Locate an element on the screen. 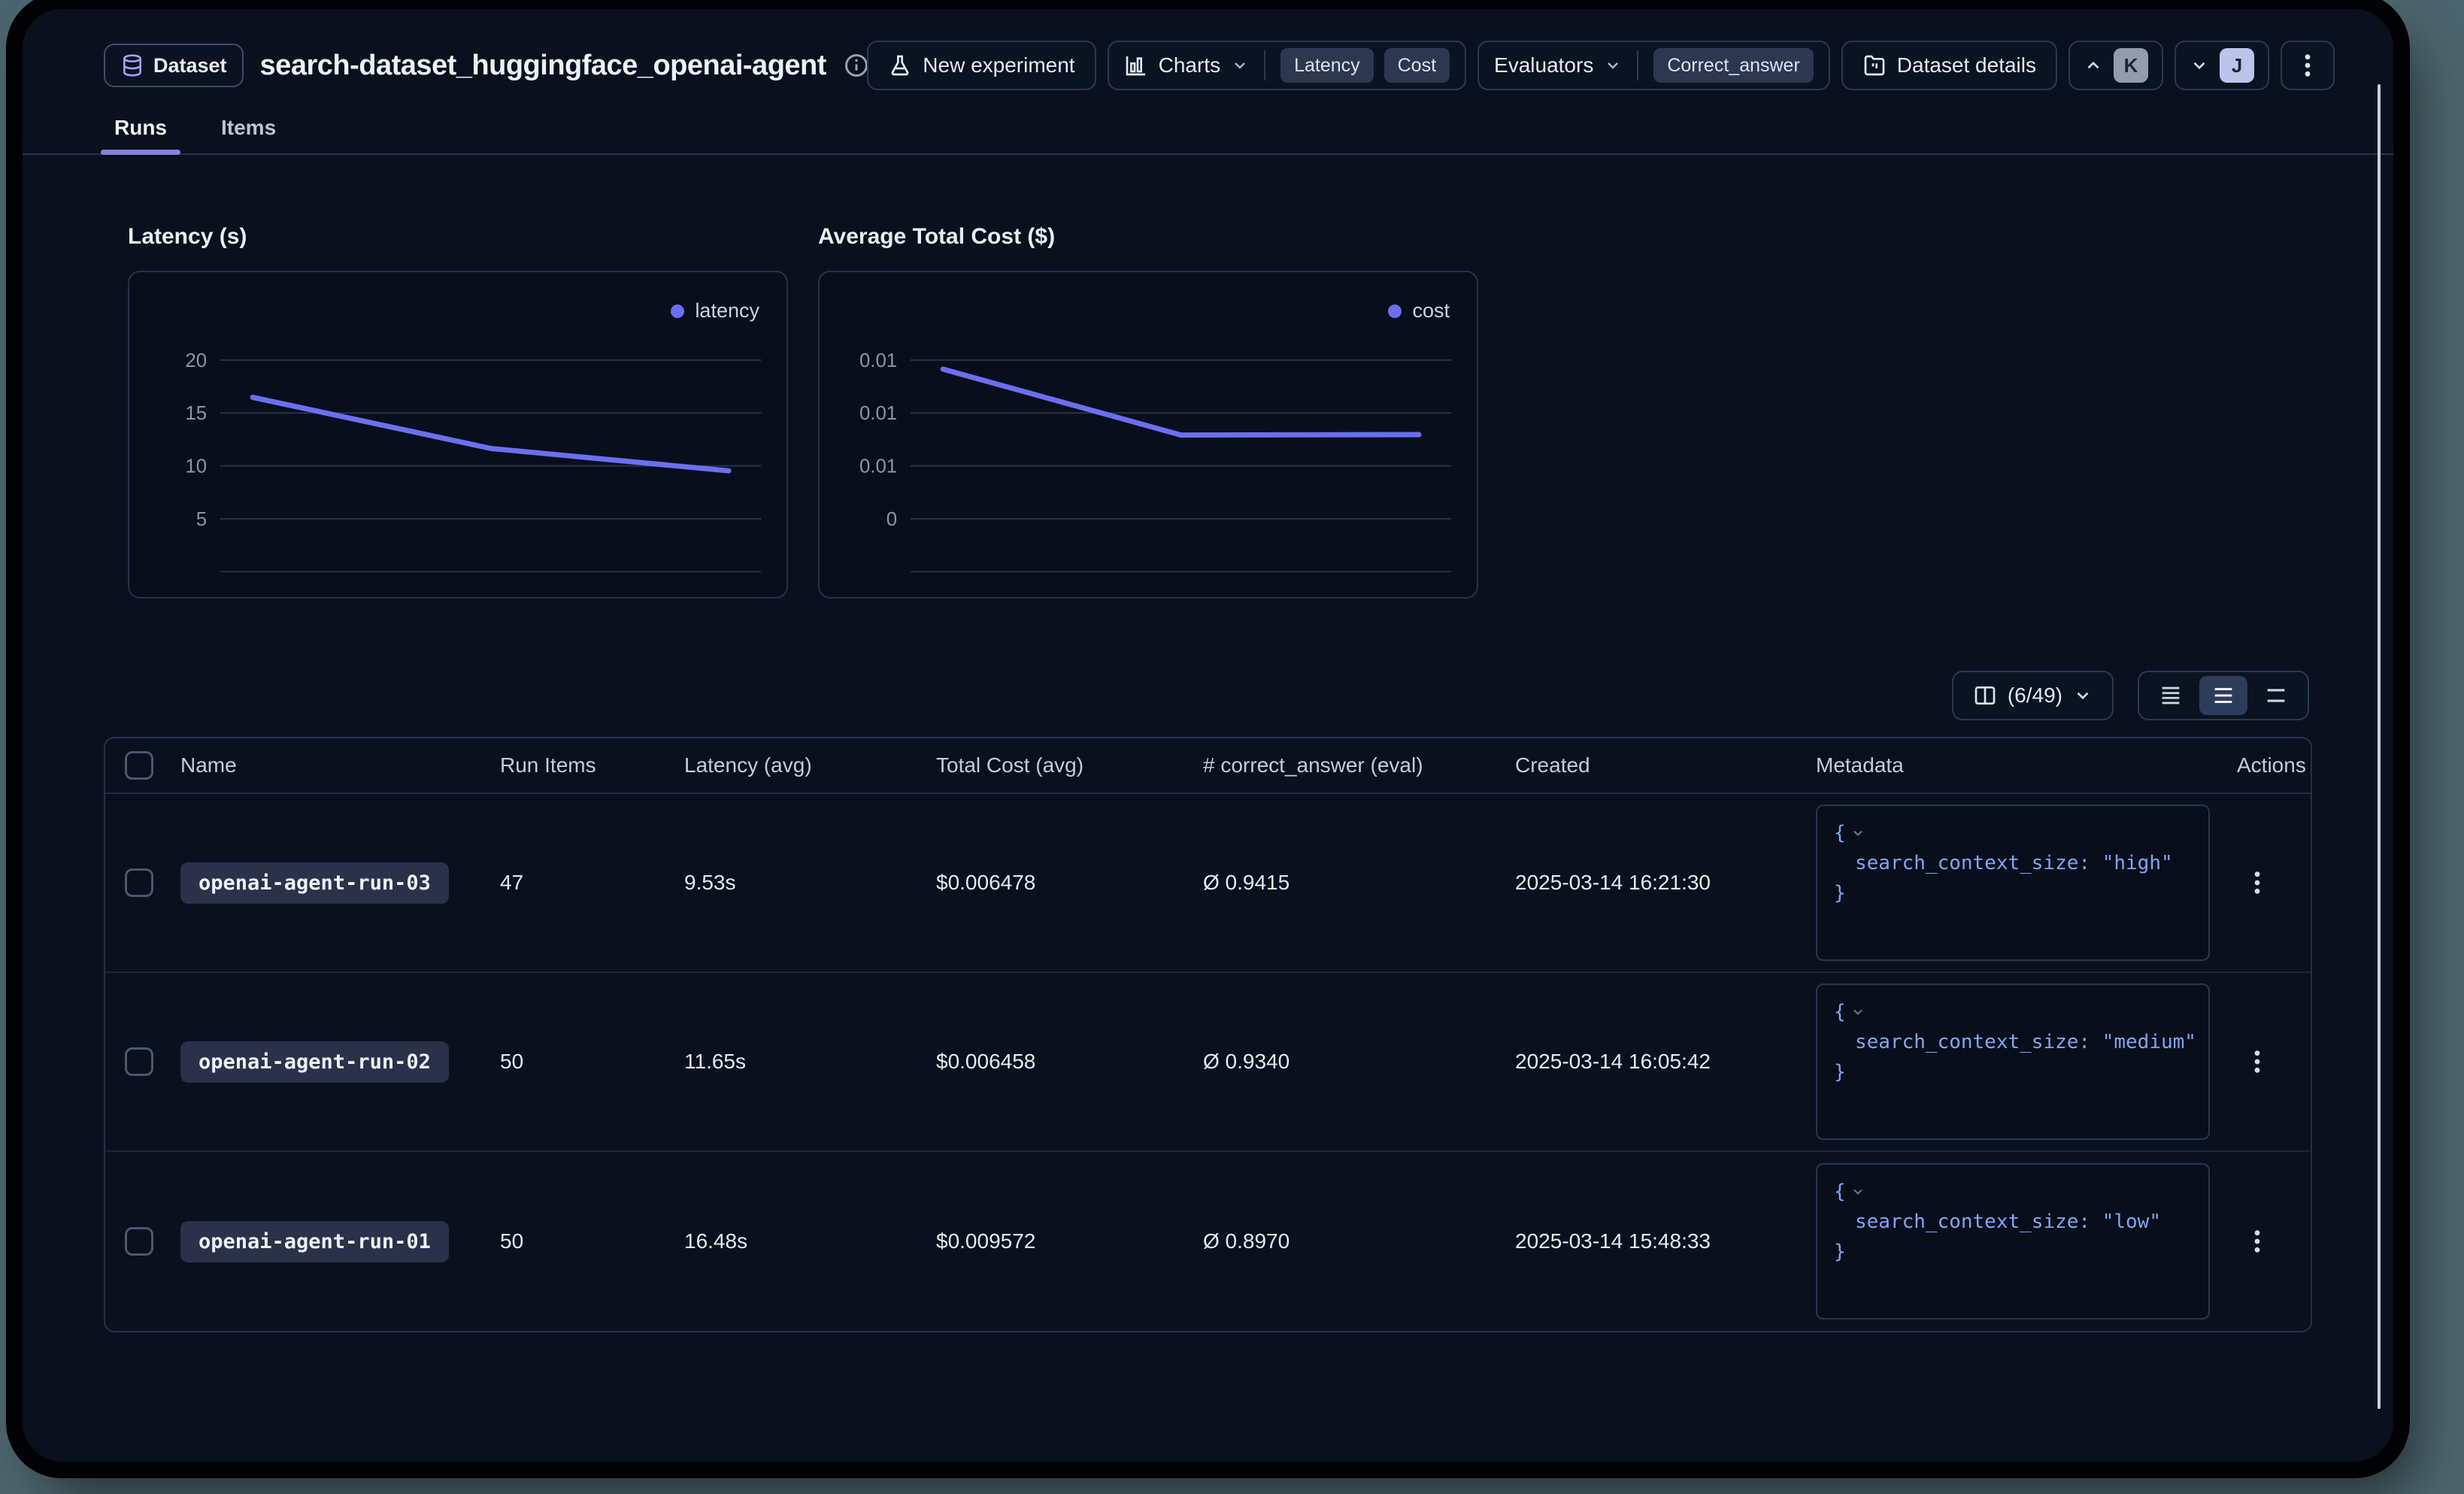  column-header-metadata: Metadata is located at coordinates (1860, 765).